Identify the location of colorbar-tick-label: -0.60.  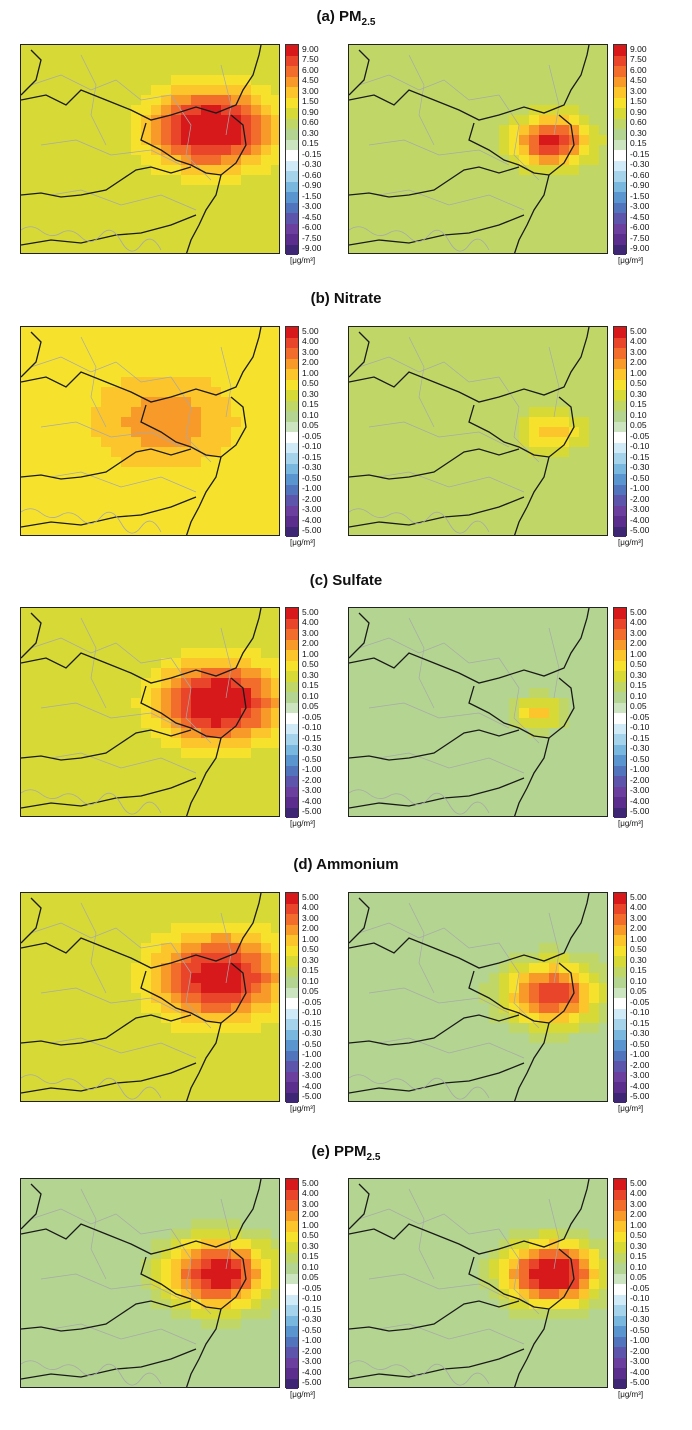
(312, 174).